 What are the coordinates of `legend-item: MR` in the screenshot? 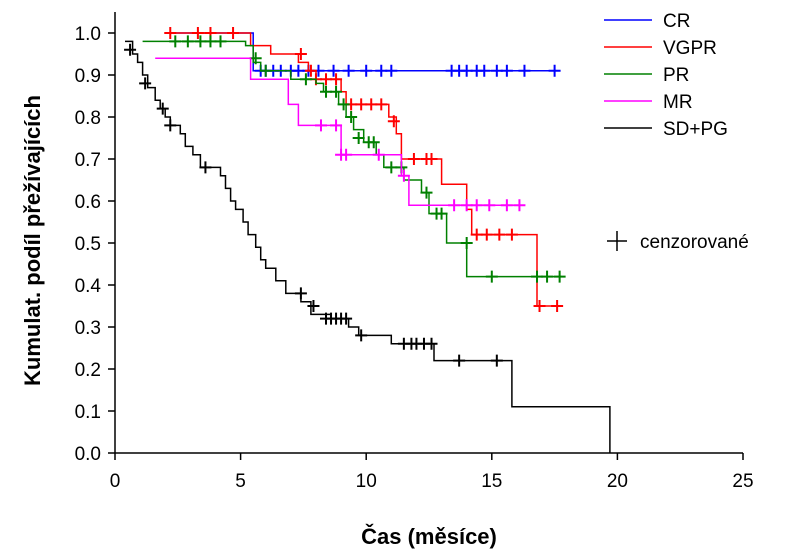 It's located at (648, 102).